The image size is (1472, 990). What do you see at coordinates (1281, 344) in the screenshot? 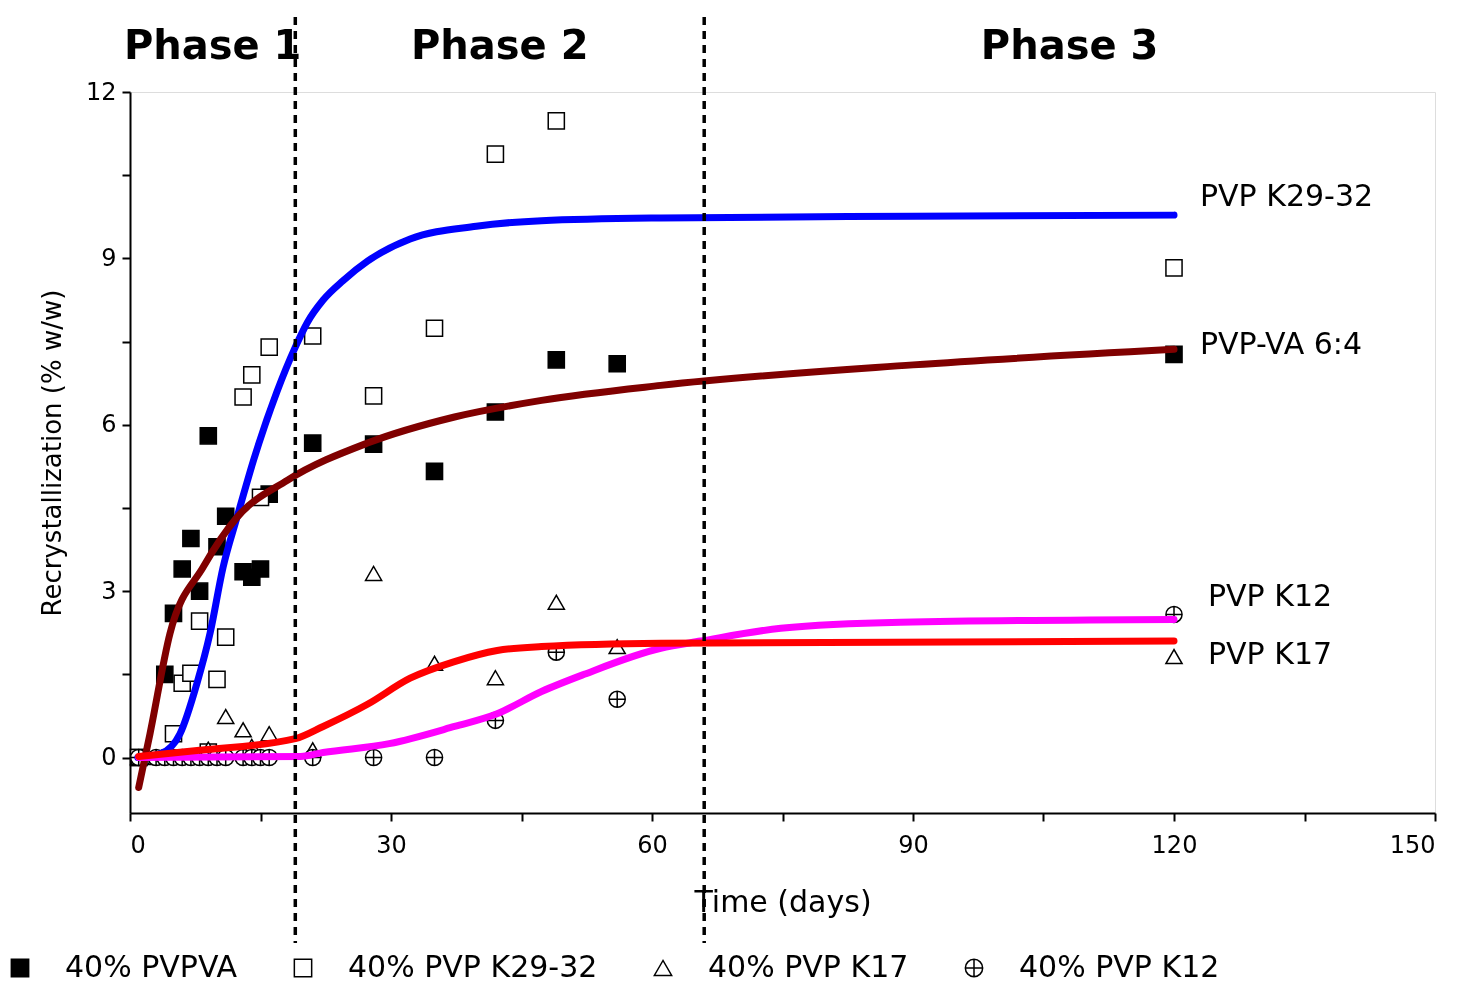
I see `series-label: PVP-VA 6:4` at bounding box center [1281, 344].